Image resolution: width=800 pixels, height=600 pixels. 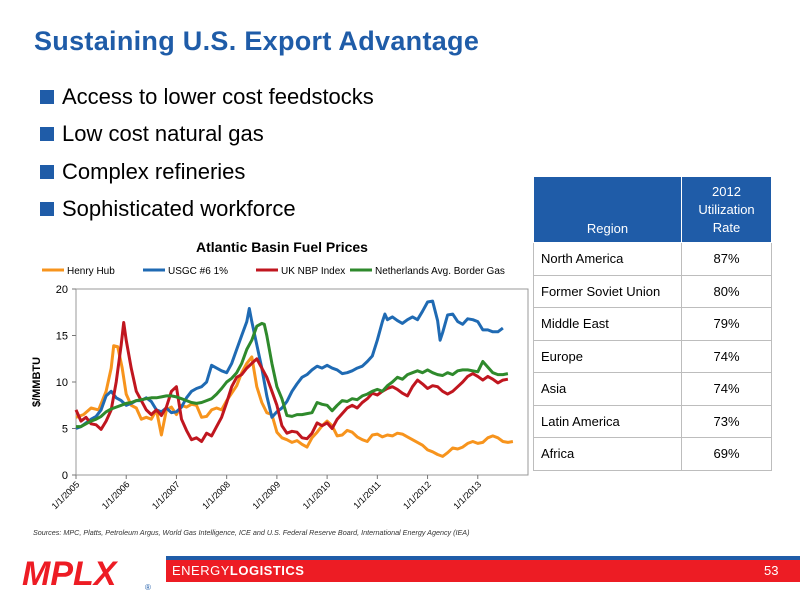 I want to click on bullet-item: Sophisticated workforce, so click(x=207, y=210).